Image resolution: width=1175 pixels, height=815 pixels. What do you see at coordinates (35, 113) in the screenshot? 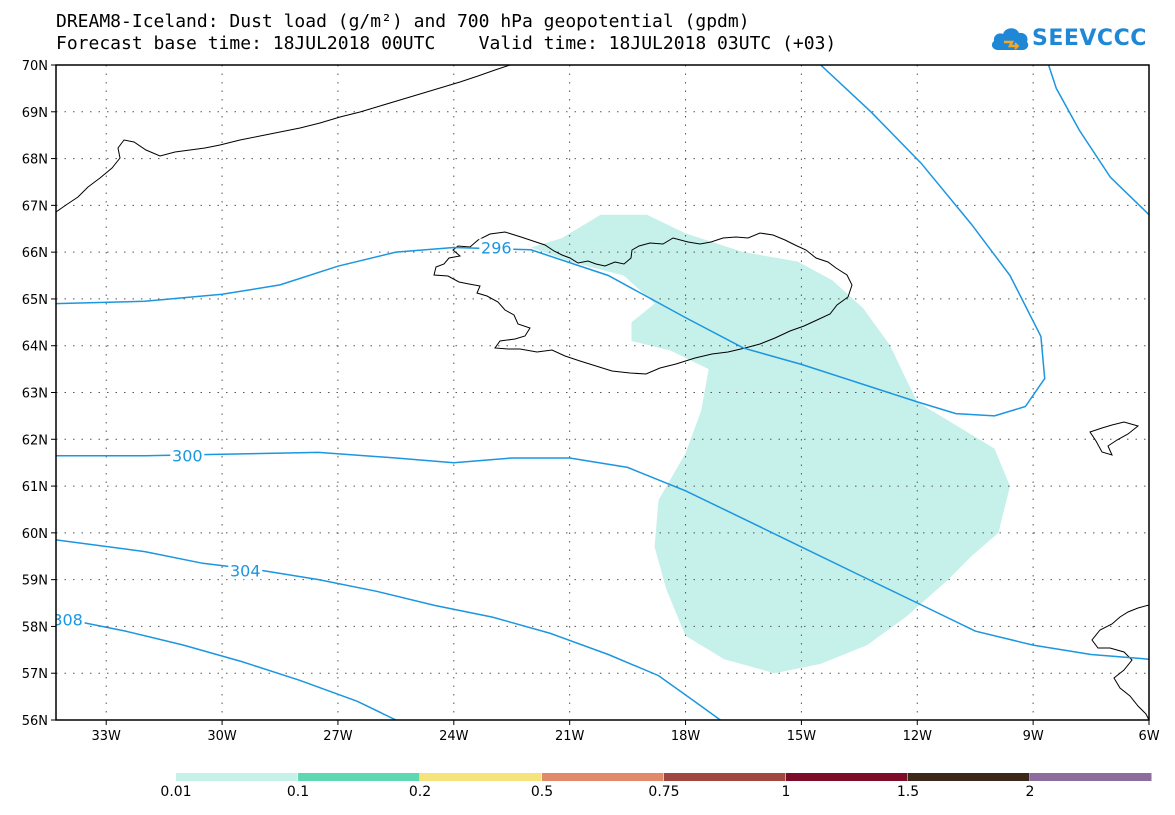
I see `lat-tick-label: 69N` at bounding box center [35, 113].